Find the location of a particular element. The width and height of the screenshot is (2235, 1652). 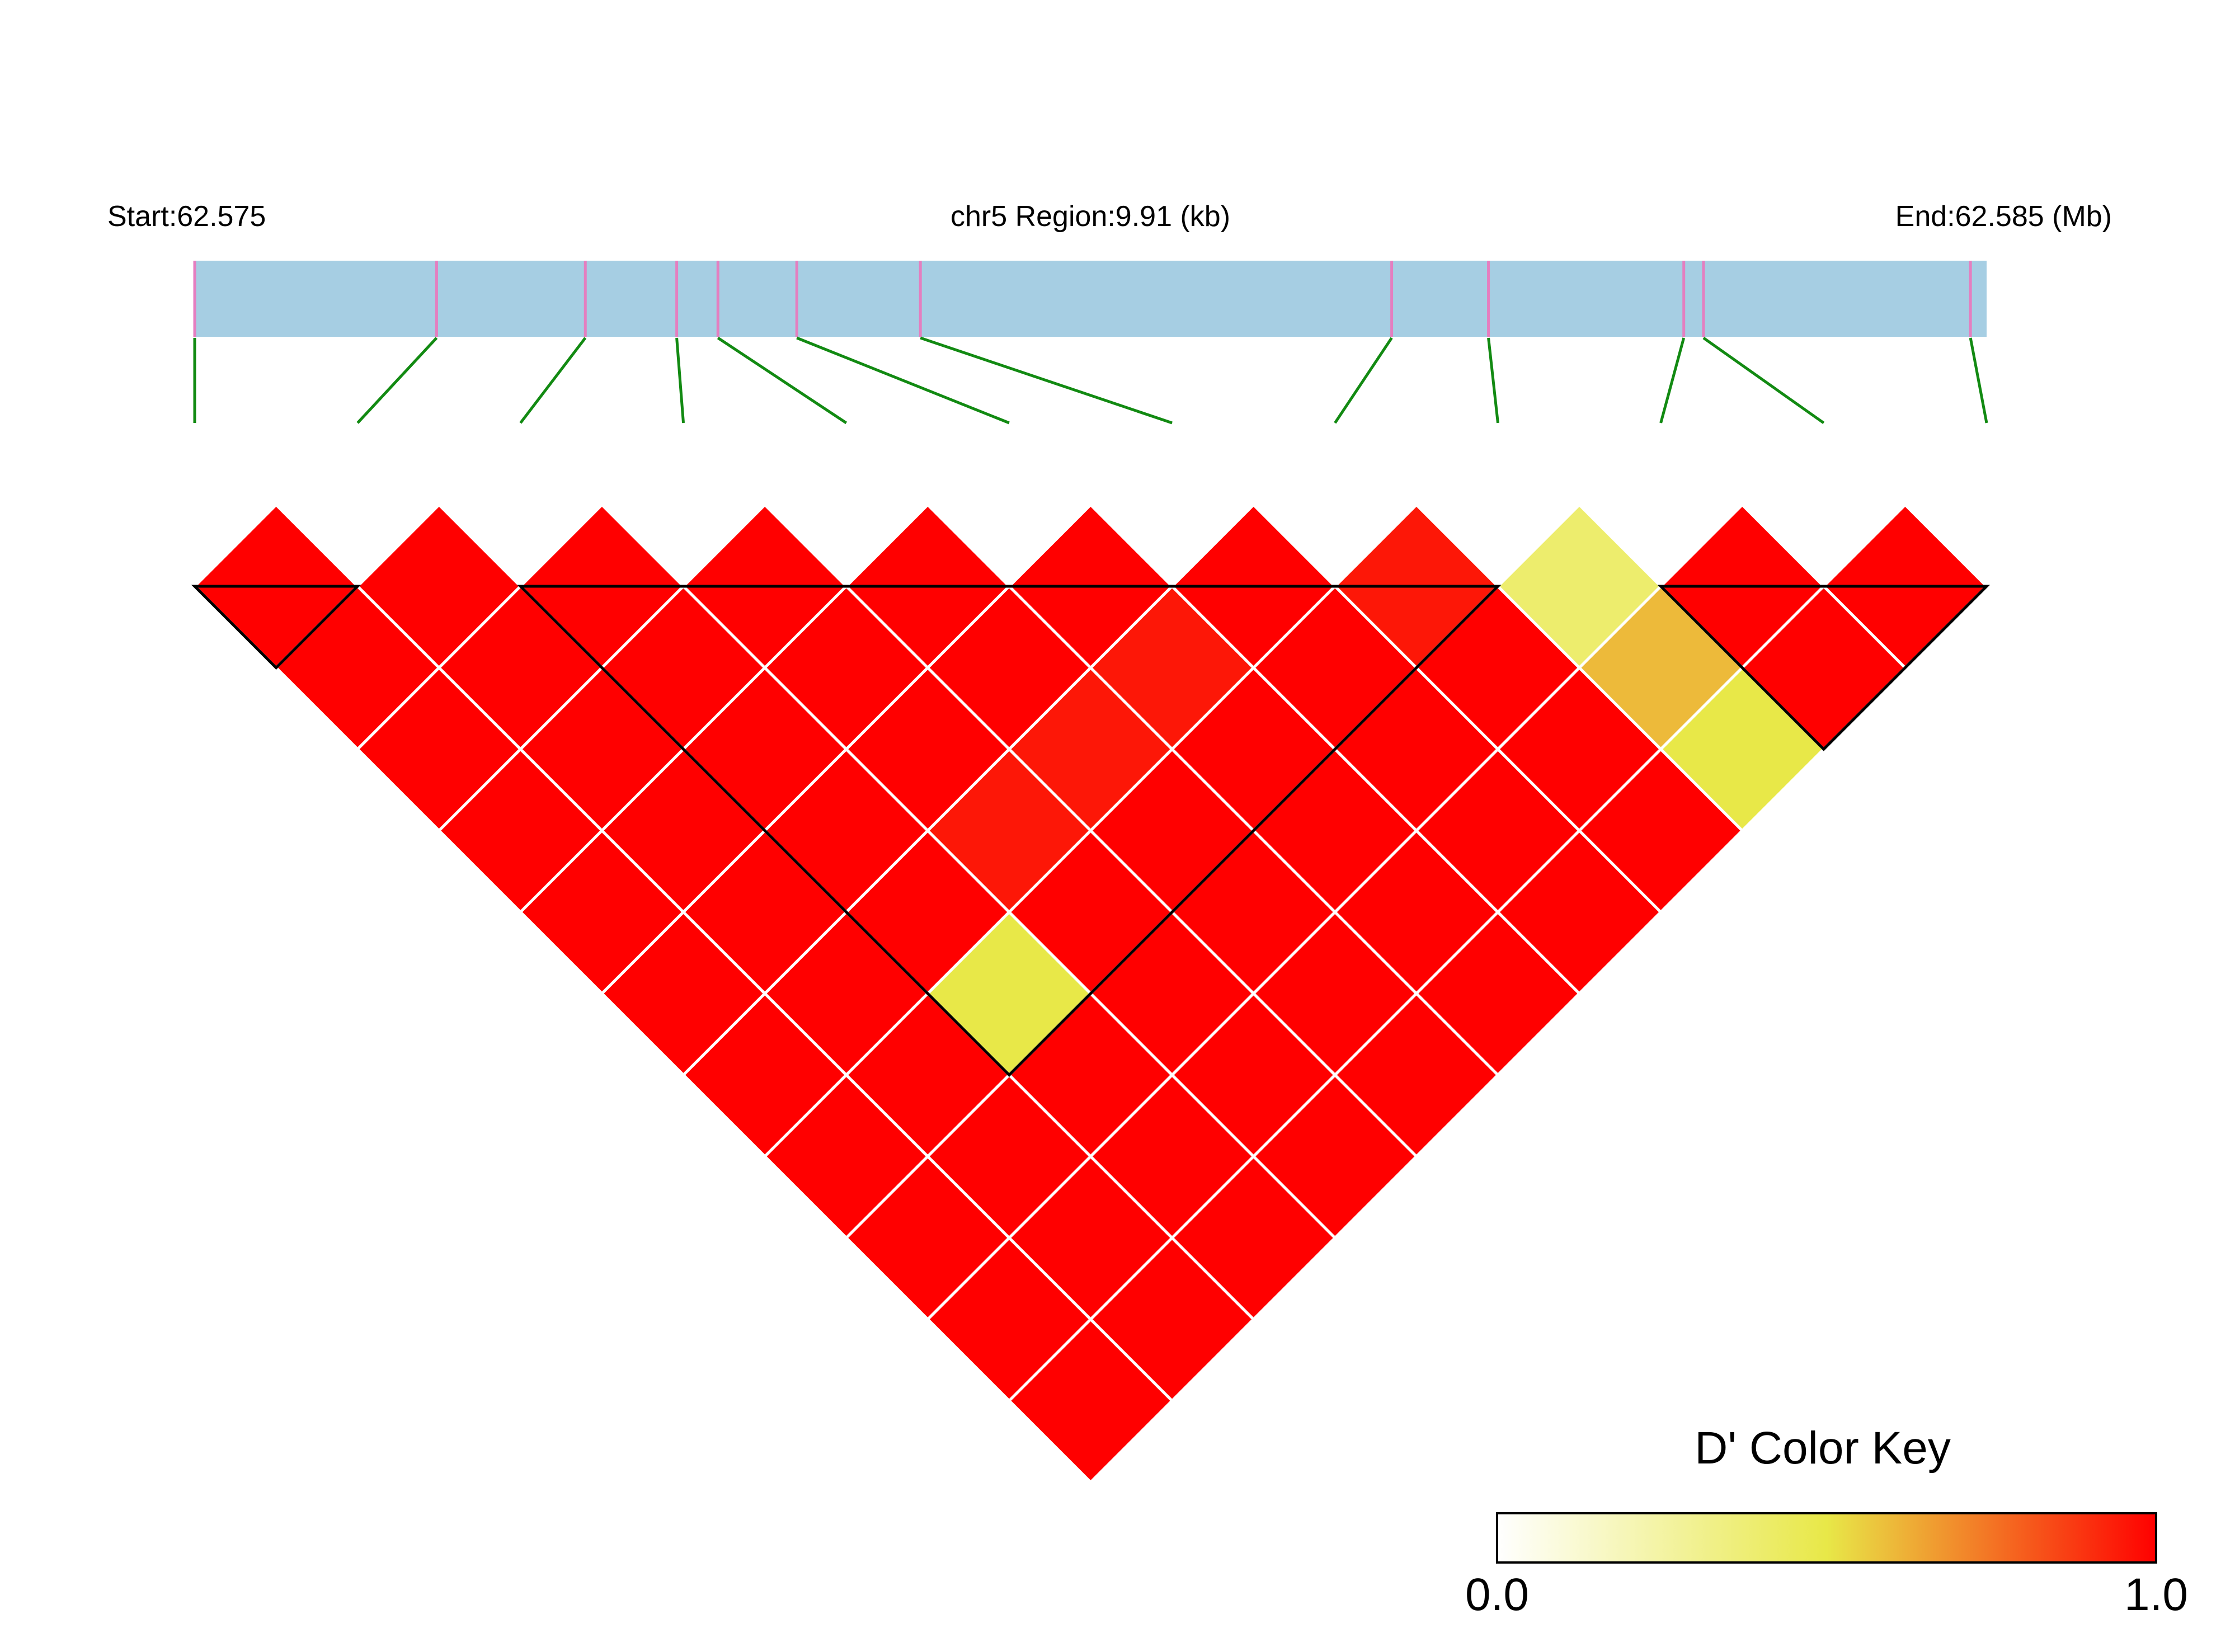

chromosome-track is located at coordinates (1091, 299).